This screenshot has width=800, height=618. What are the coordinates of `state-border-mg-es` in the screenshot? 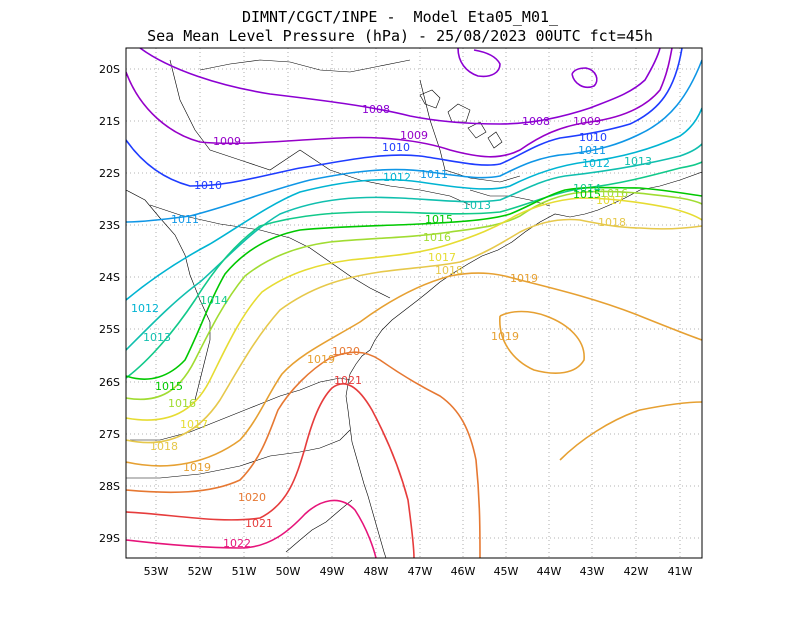 It's located at (470, 131).